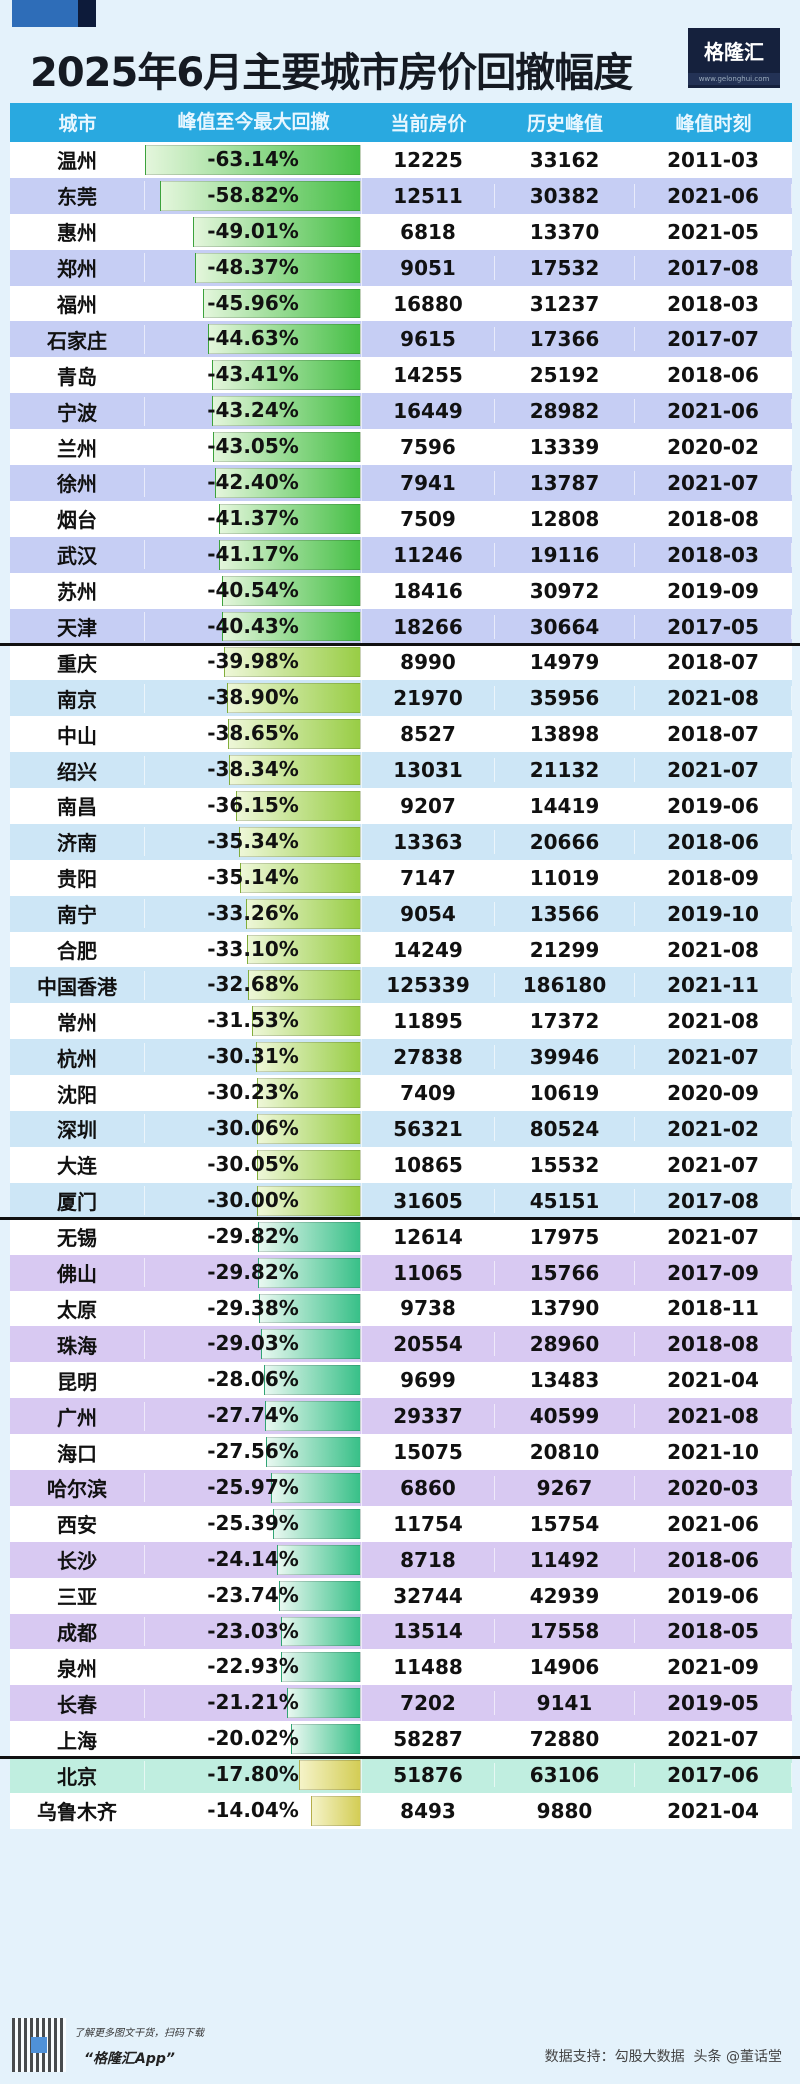 The height and width of the screenshot is (2084, 800). Describe the element at coordinates (614, 2057) in the screenshot. I see `data-source: 数据支持：勾股大数据` at that location.